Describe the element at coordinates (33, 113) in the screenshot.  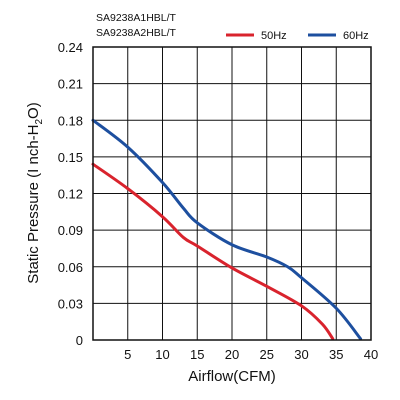
I see `y-axis-title-tail: O` at that location.